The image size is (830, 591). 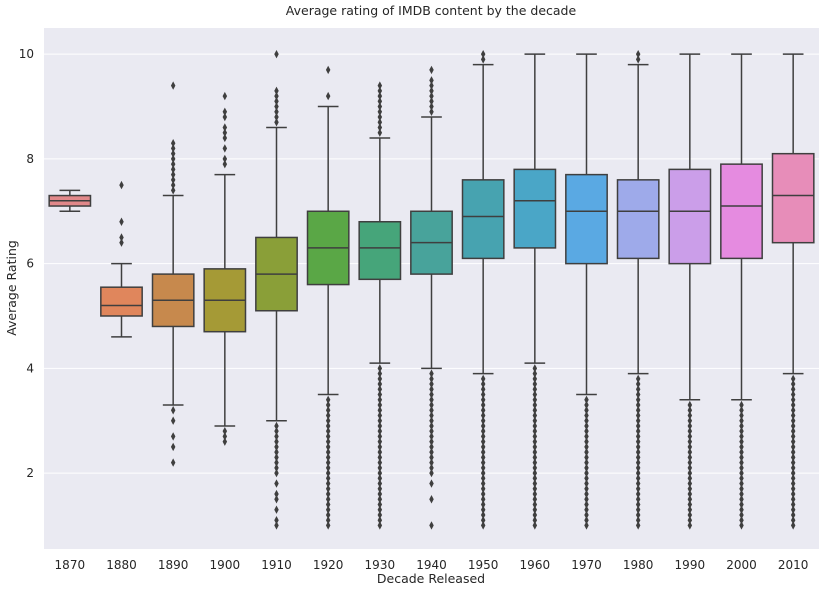 I want to click on box-iqr, so click(x=586, y=219).